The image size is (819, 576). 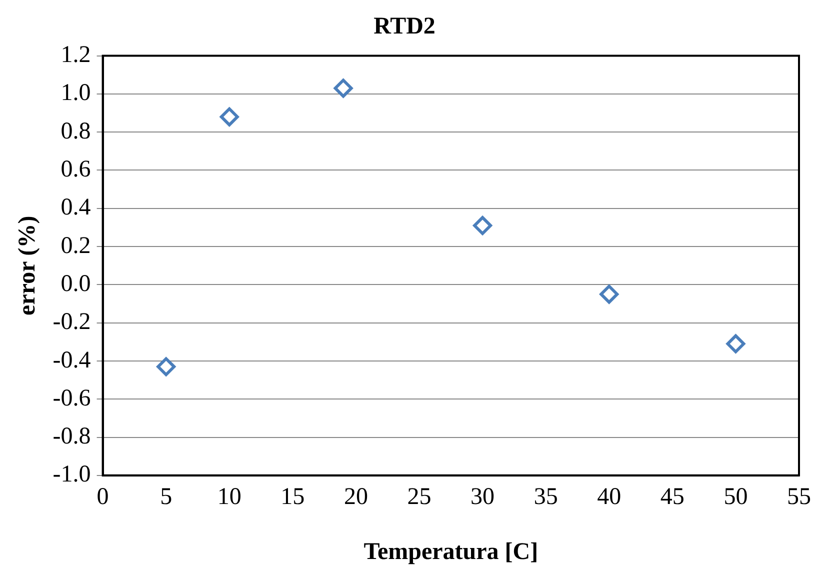 I want to click on y-tick-label: 0.8, so click(x=75, y=131).